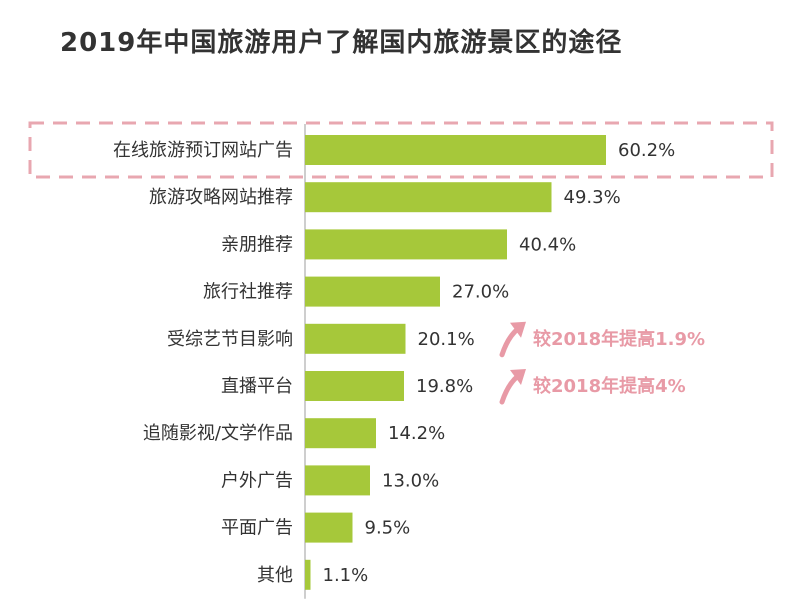 The height and width of the screenshot is (615, 800). I want to click on category-label: 旅游攻略网站推荐, so click(221, 197).